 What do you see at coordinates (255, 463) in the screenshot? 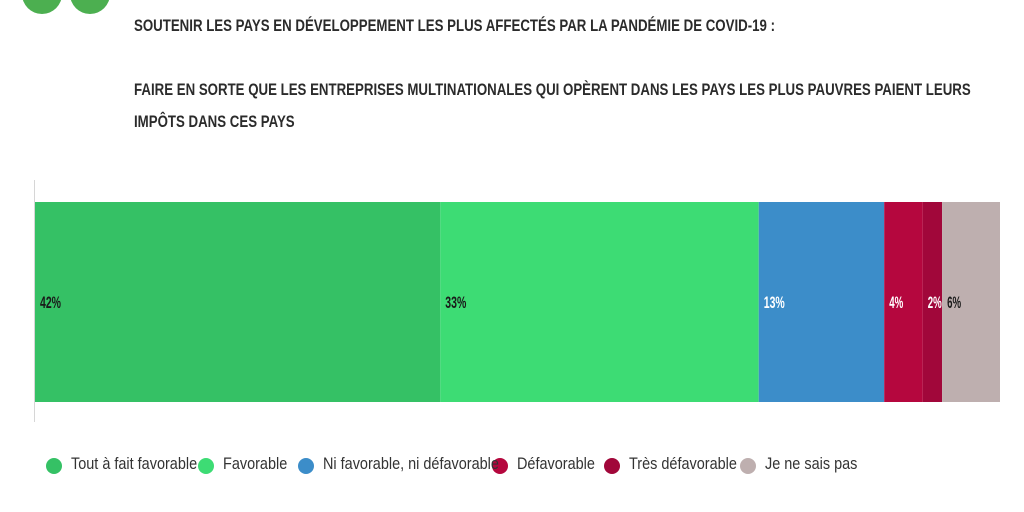
I see `legend-label: Favorable` at bounding box center [255, 463].